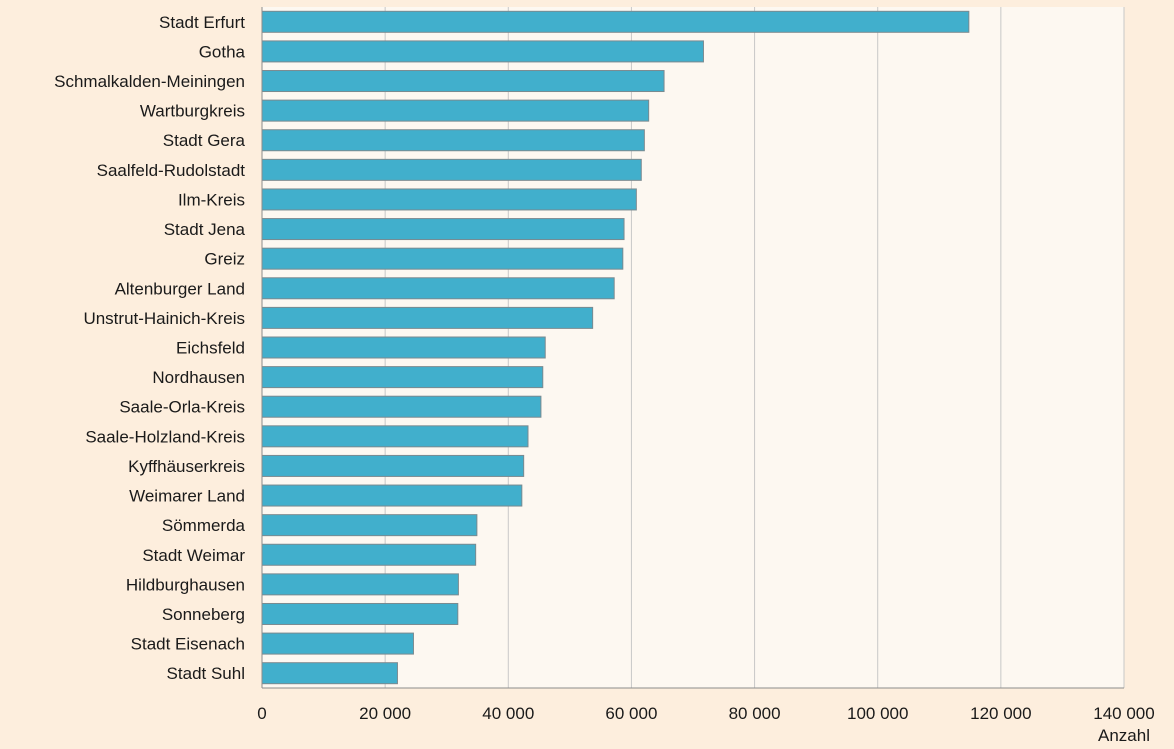 This screenshot has height=749, width=1174. I want to click on category-label: Stadt Eisenach, so click(188, 644).